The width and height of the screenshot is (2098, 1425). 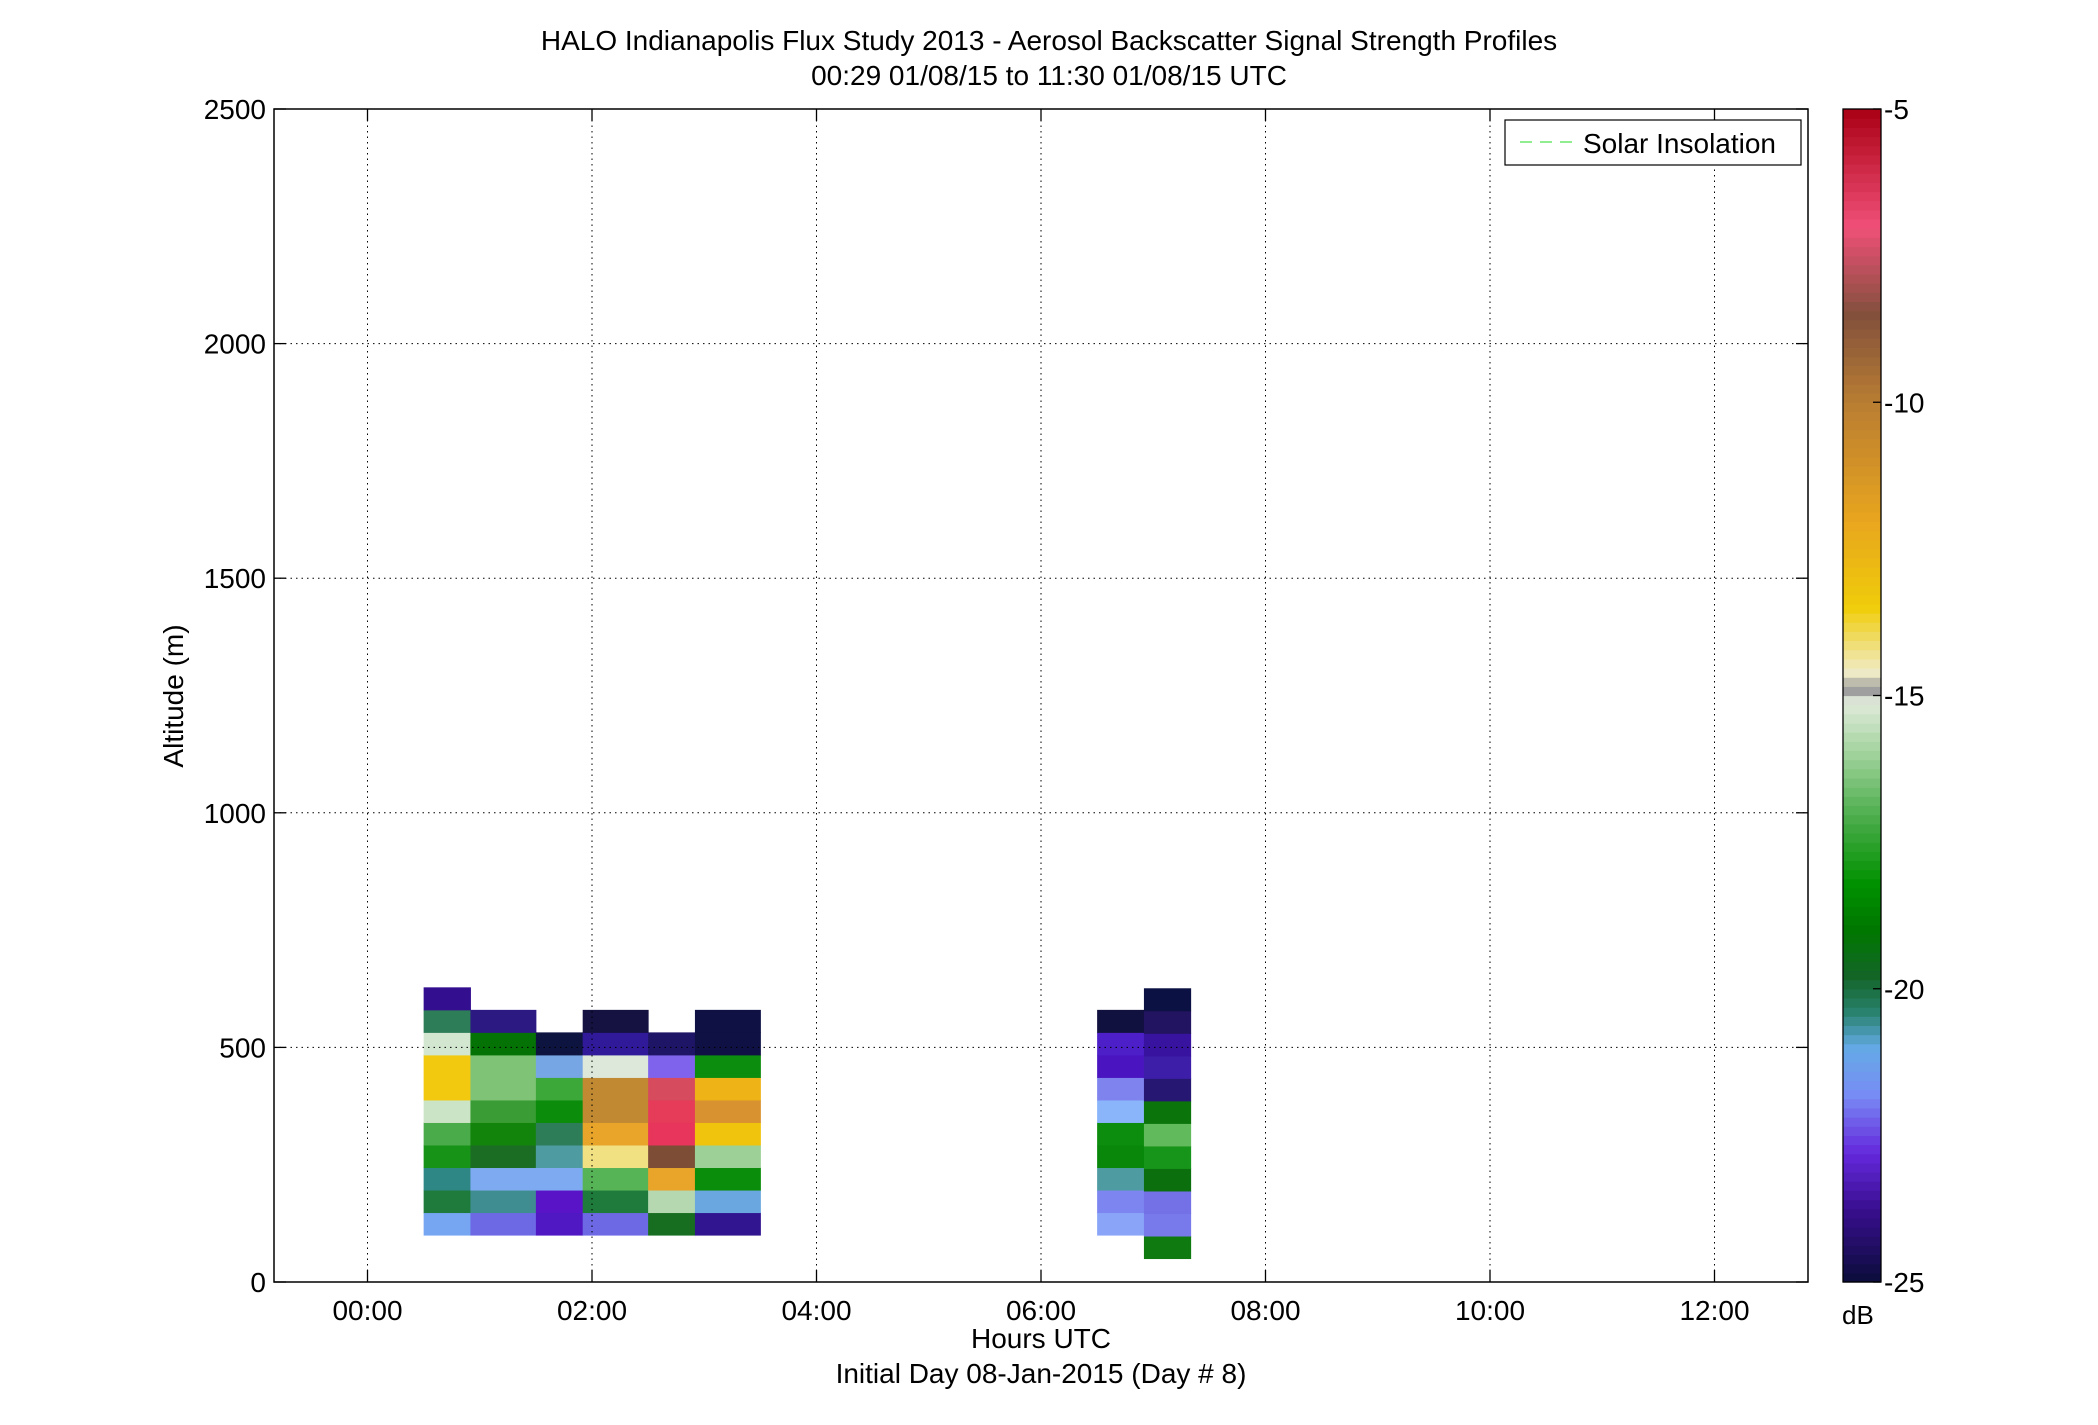 I want to click on legend-box, so click(x=1653, y=142).